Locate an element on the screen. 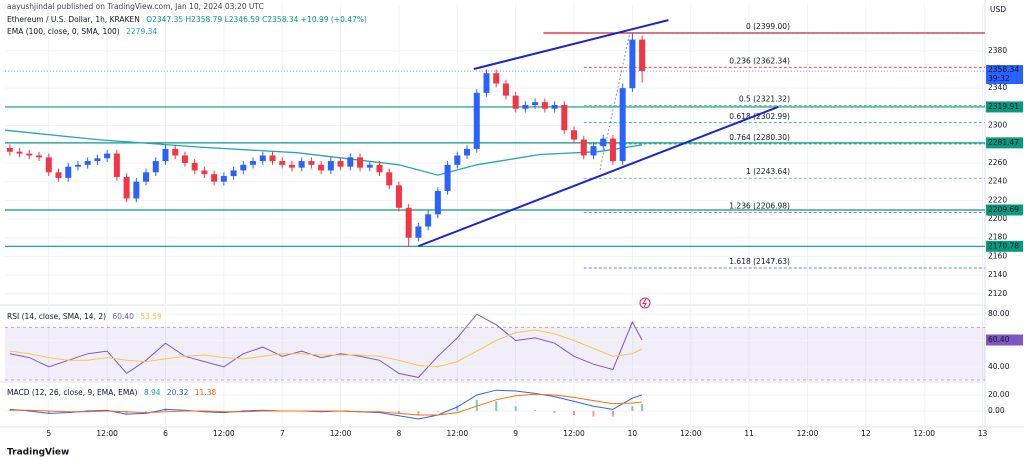 This screenshot has width=1024, height=461. y-tick-label: 2260 is located at coordinates (997, 162).